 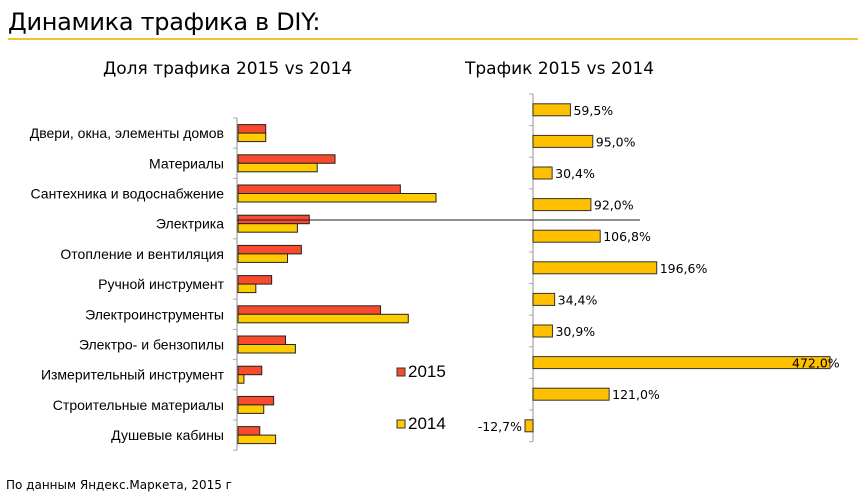 I want to click on traffic-value-label: 196,6%, so click(x=684, y=268).